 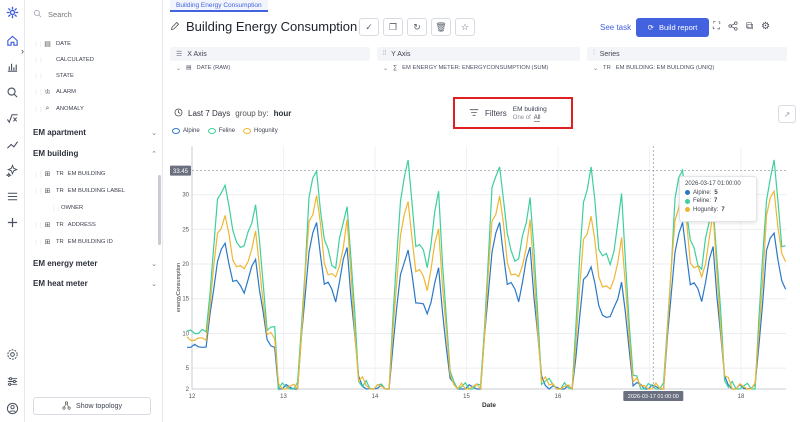 I want to click on period-label: Last 7 Days, so click(x=209, y=113).